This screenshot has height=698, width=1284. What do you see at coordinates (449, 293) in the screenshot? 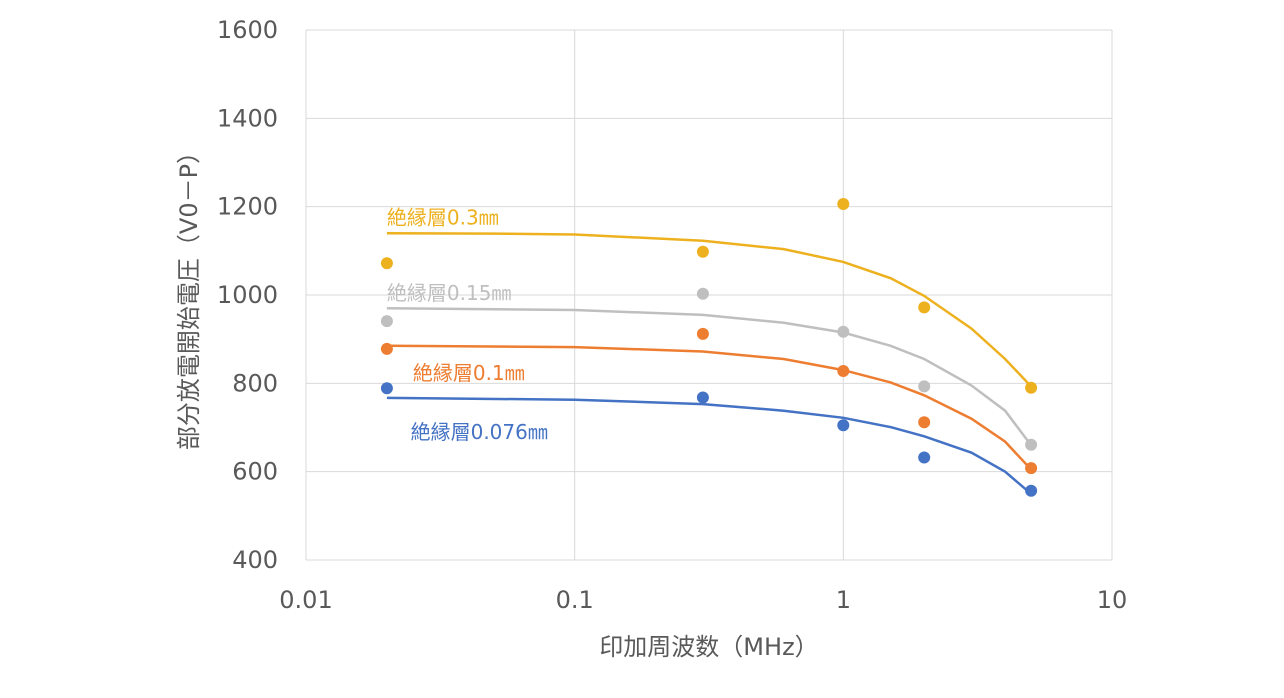
I see `series-label-1: 絶縁層0.15㎜` at bounding box center [449, 293].